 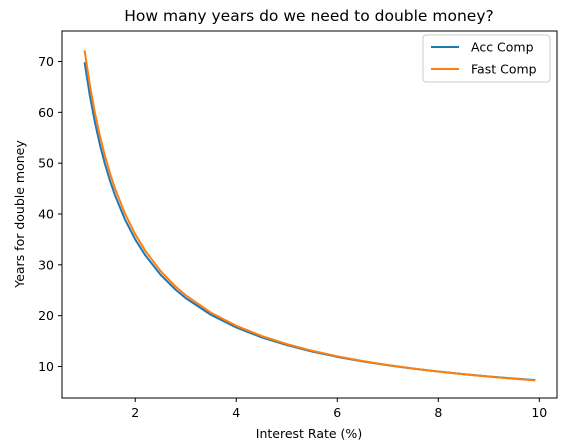 I want to click on y-tick-label: 10, so click(x=46, y=366).